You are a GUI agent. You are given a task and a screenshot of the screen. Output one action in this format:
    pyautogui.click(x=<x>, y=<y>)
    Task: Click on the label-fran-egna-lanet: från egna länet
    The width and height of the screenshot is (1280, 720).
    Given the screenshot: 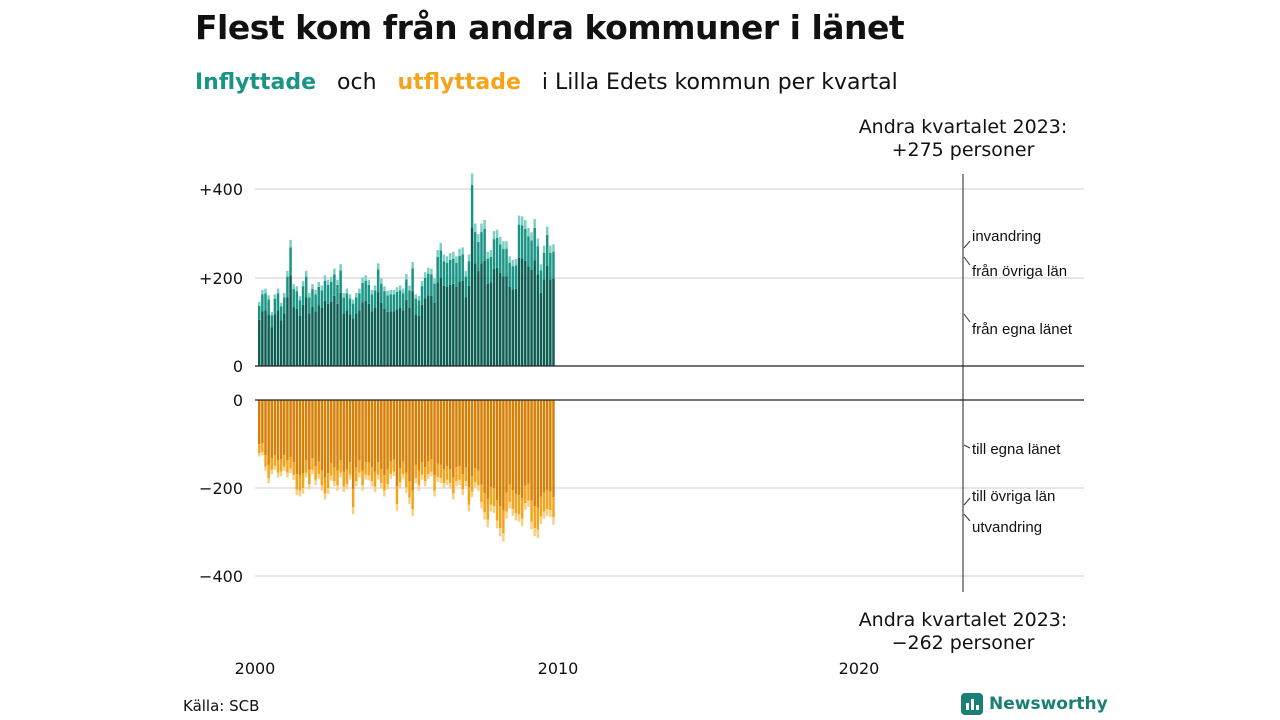 What is the action you would take?
    pyautogui.click(x=1022, y=329)
    